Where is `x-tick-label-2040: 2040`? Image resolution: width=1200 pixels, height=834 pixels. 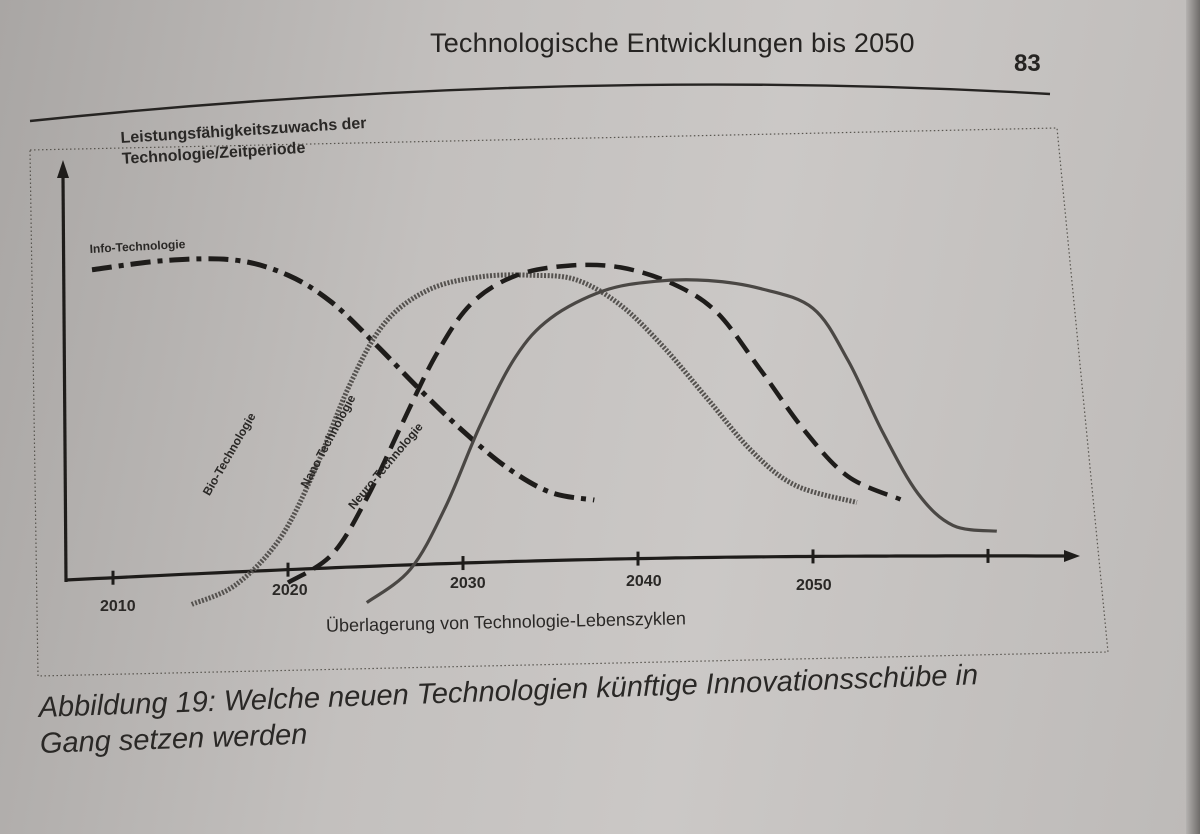
x-tick-label-2040: 2040 is located at coordinates (644, 581).